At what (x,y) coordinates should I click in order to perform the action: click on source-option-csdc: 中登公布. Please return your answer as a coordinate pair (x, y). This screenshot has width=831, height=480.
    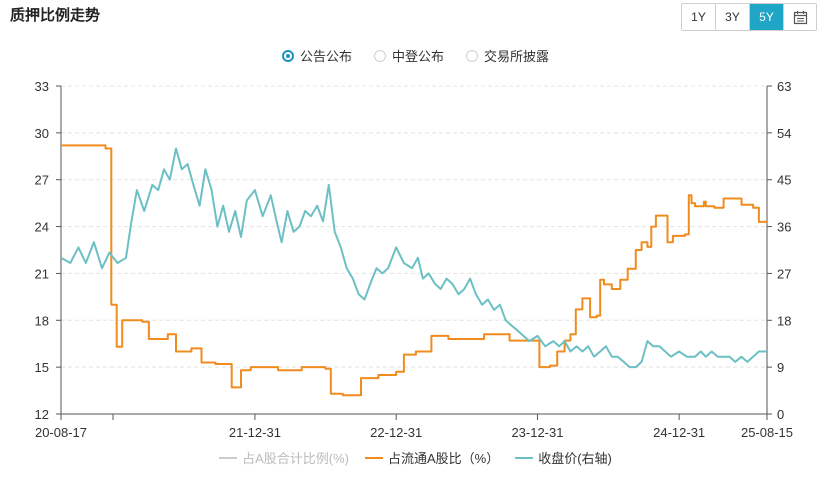
    Looking at the image, I should click on (408, 55).